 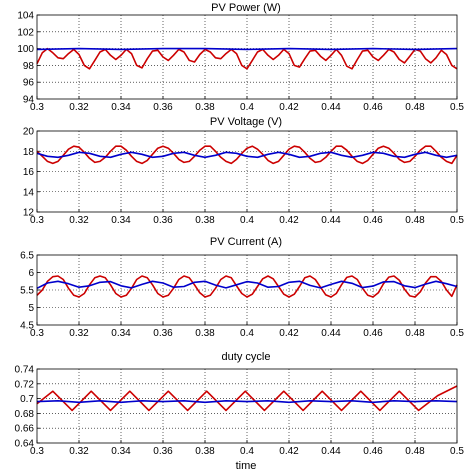 I want to click on y-tick-label: 6, so click(x=31, y=273).